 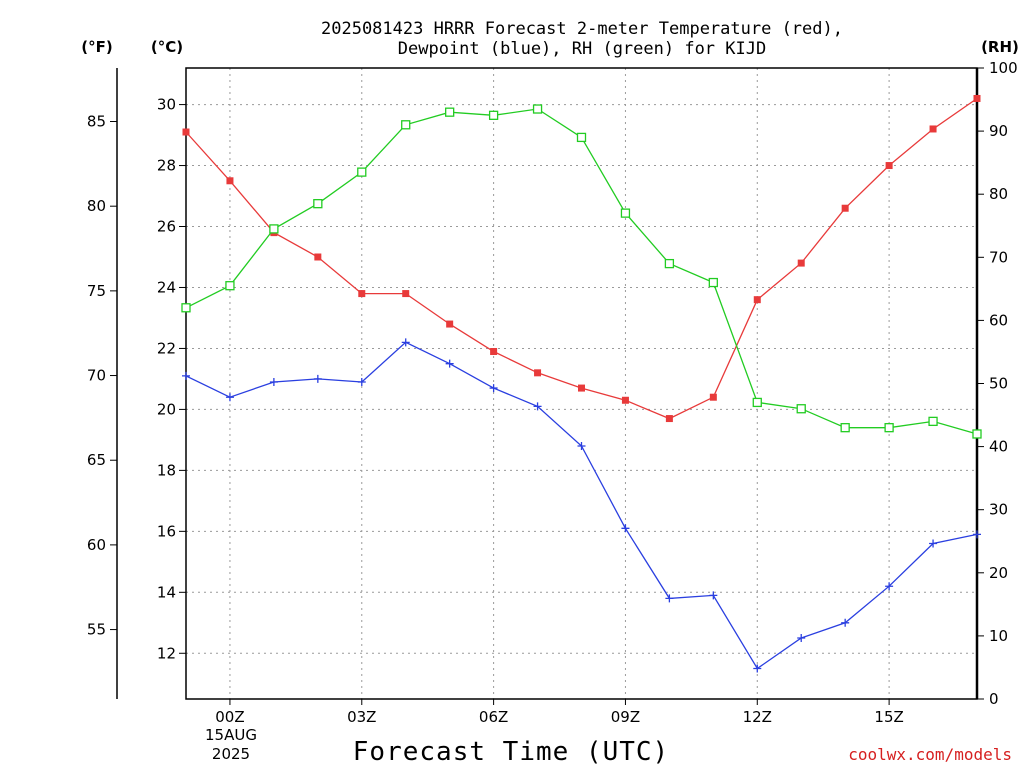 I want to click on celsius-tick-label: 28, so click(x=166, y=166).